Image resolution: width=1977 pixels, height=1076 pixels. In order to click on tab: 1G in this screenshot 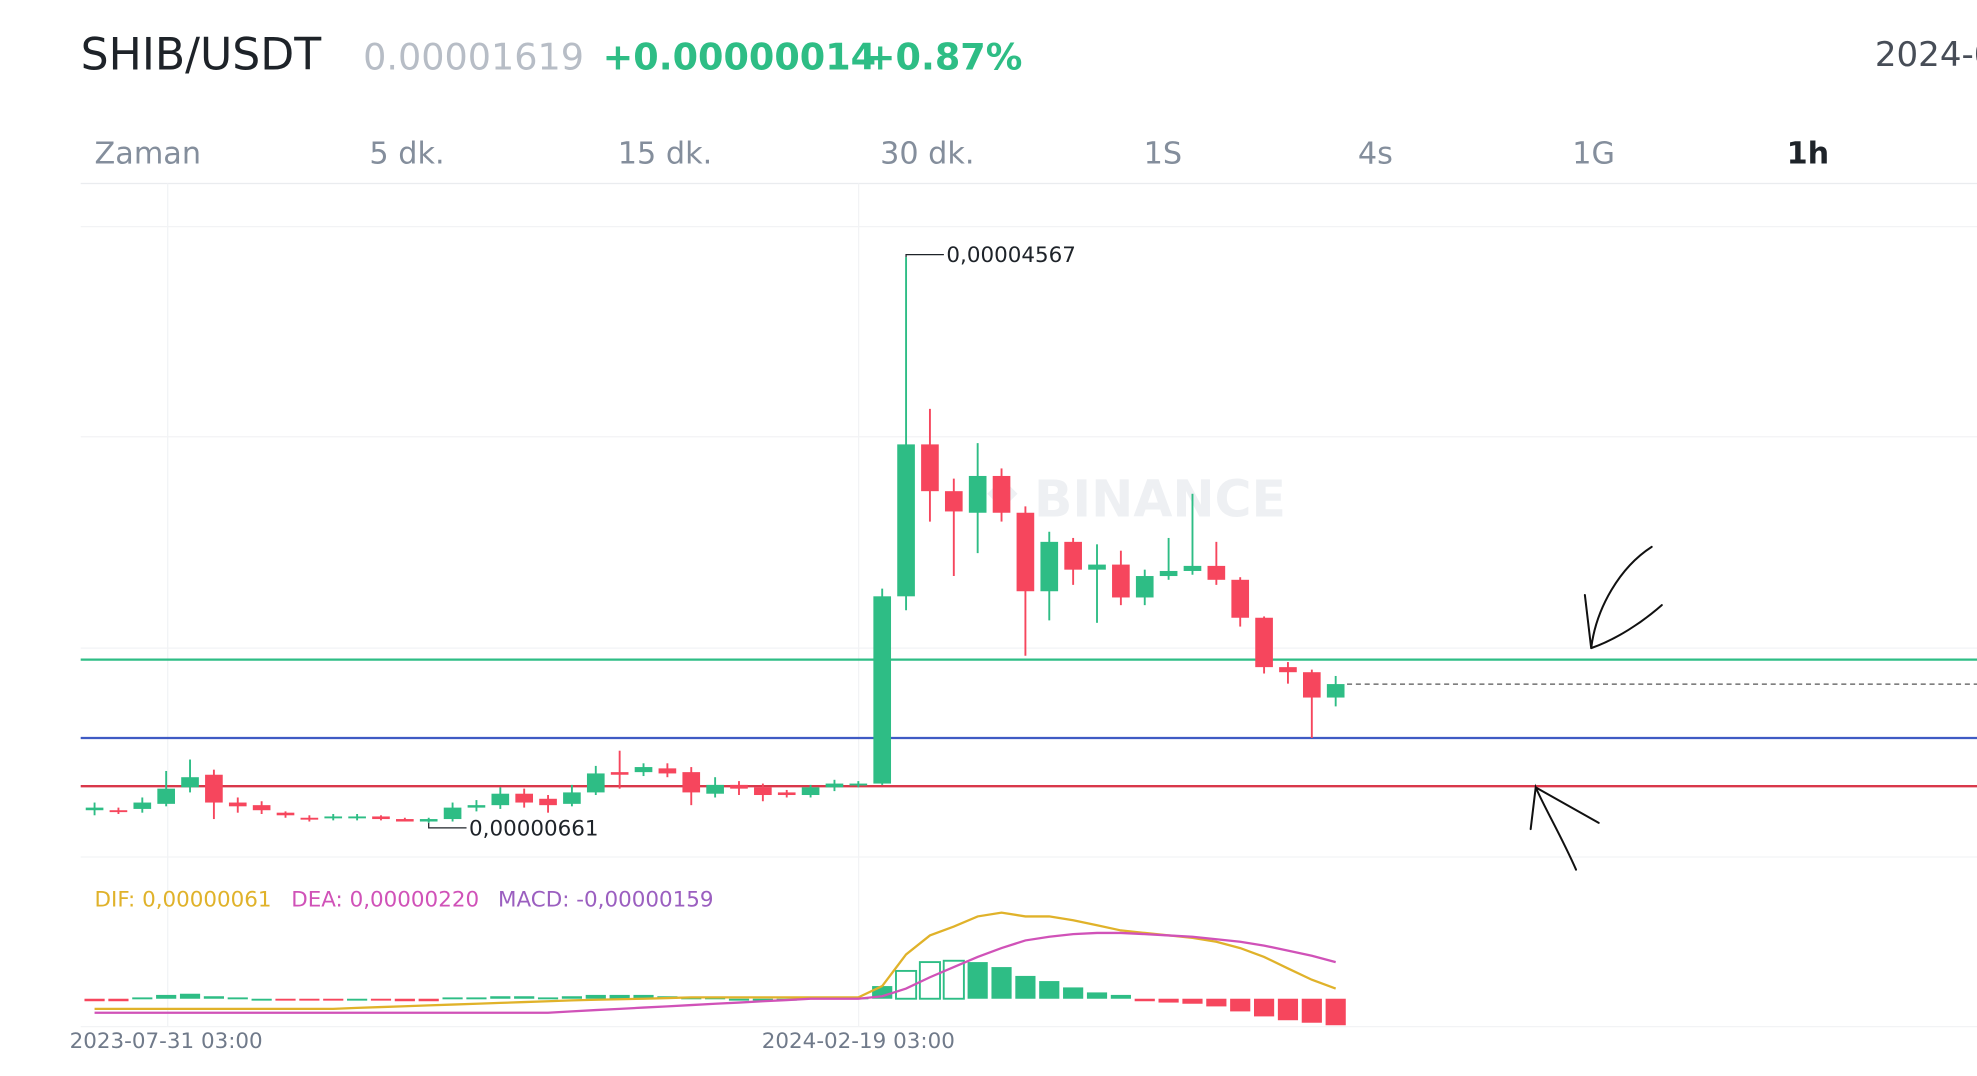, I will do `click(1593, 153)`.